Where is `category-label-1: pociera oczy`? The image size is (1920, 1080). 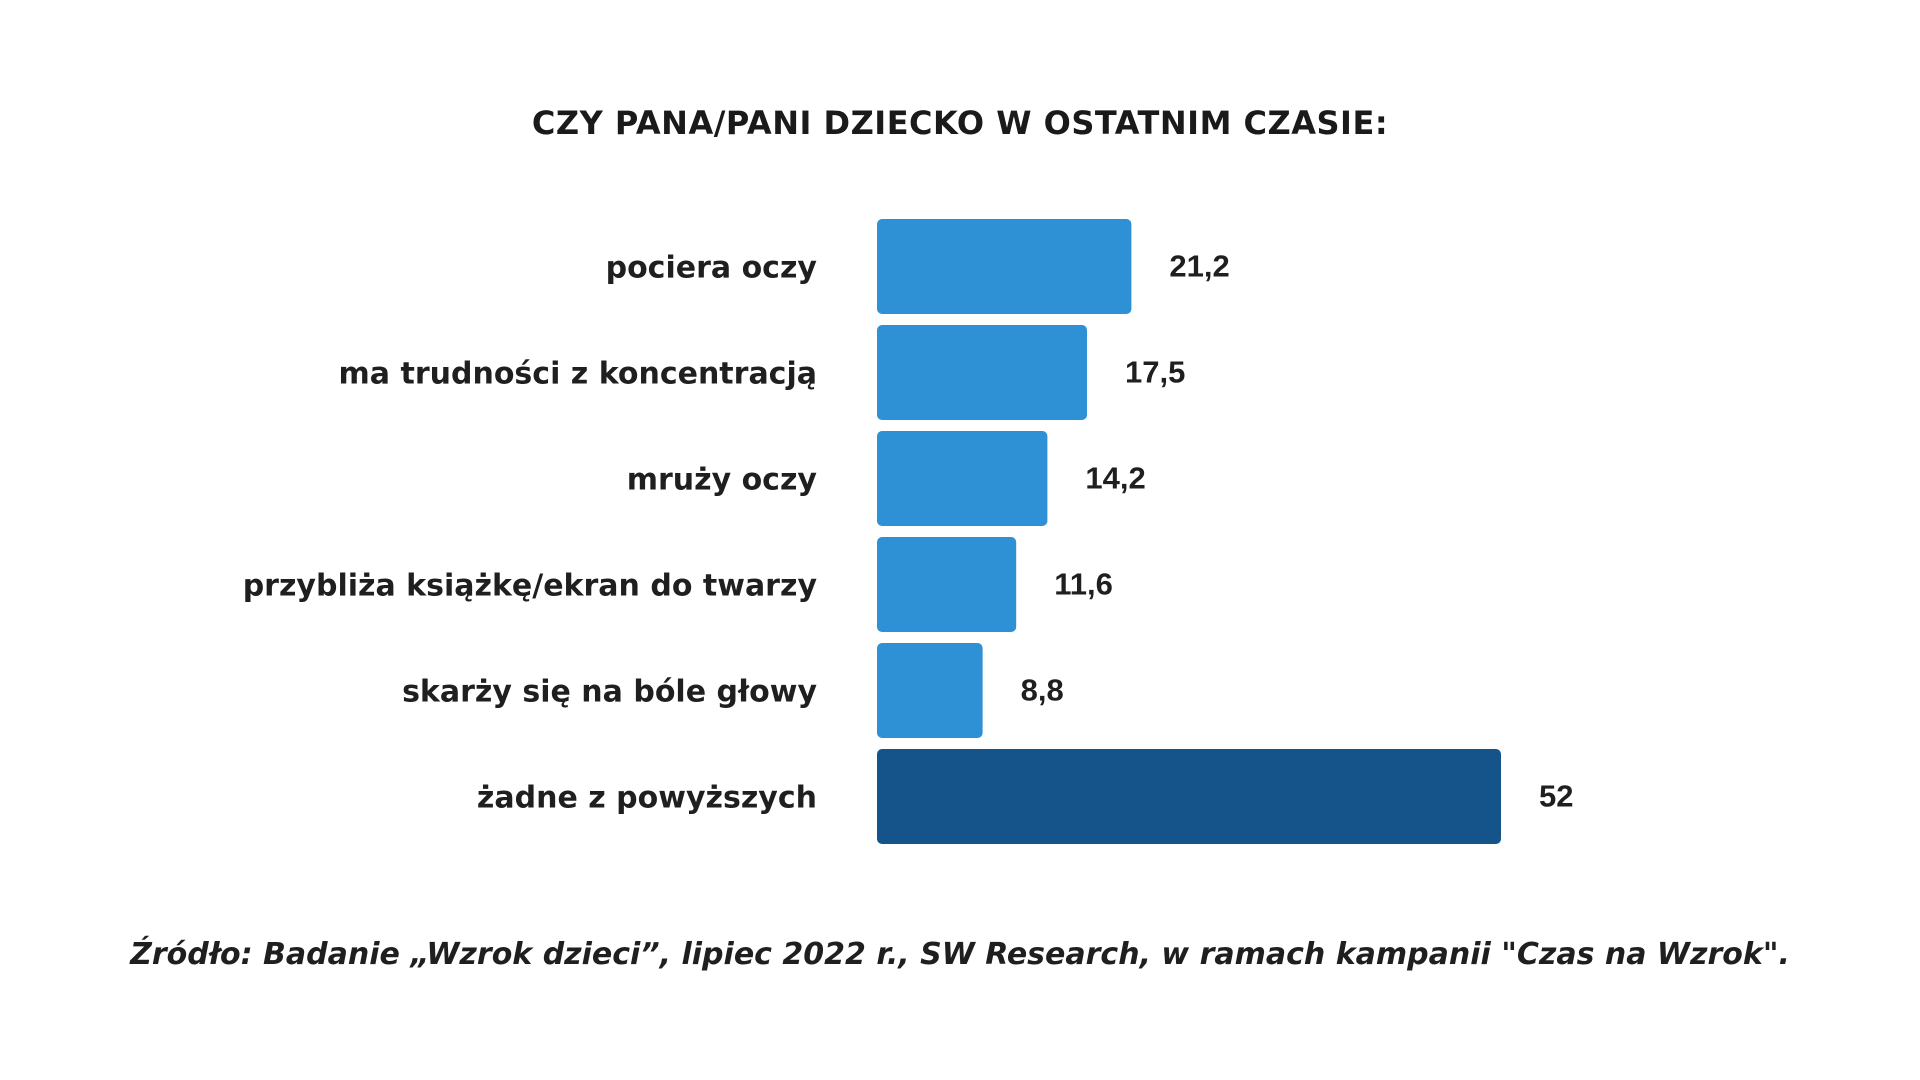 category-label-1: pociera oczy is located at coordinates (712, 268).